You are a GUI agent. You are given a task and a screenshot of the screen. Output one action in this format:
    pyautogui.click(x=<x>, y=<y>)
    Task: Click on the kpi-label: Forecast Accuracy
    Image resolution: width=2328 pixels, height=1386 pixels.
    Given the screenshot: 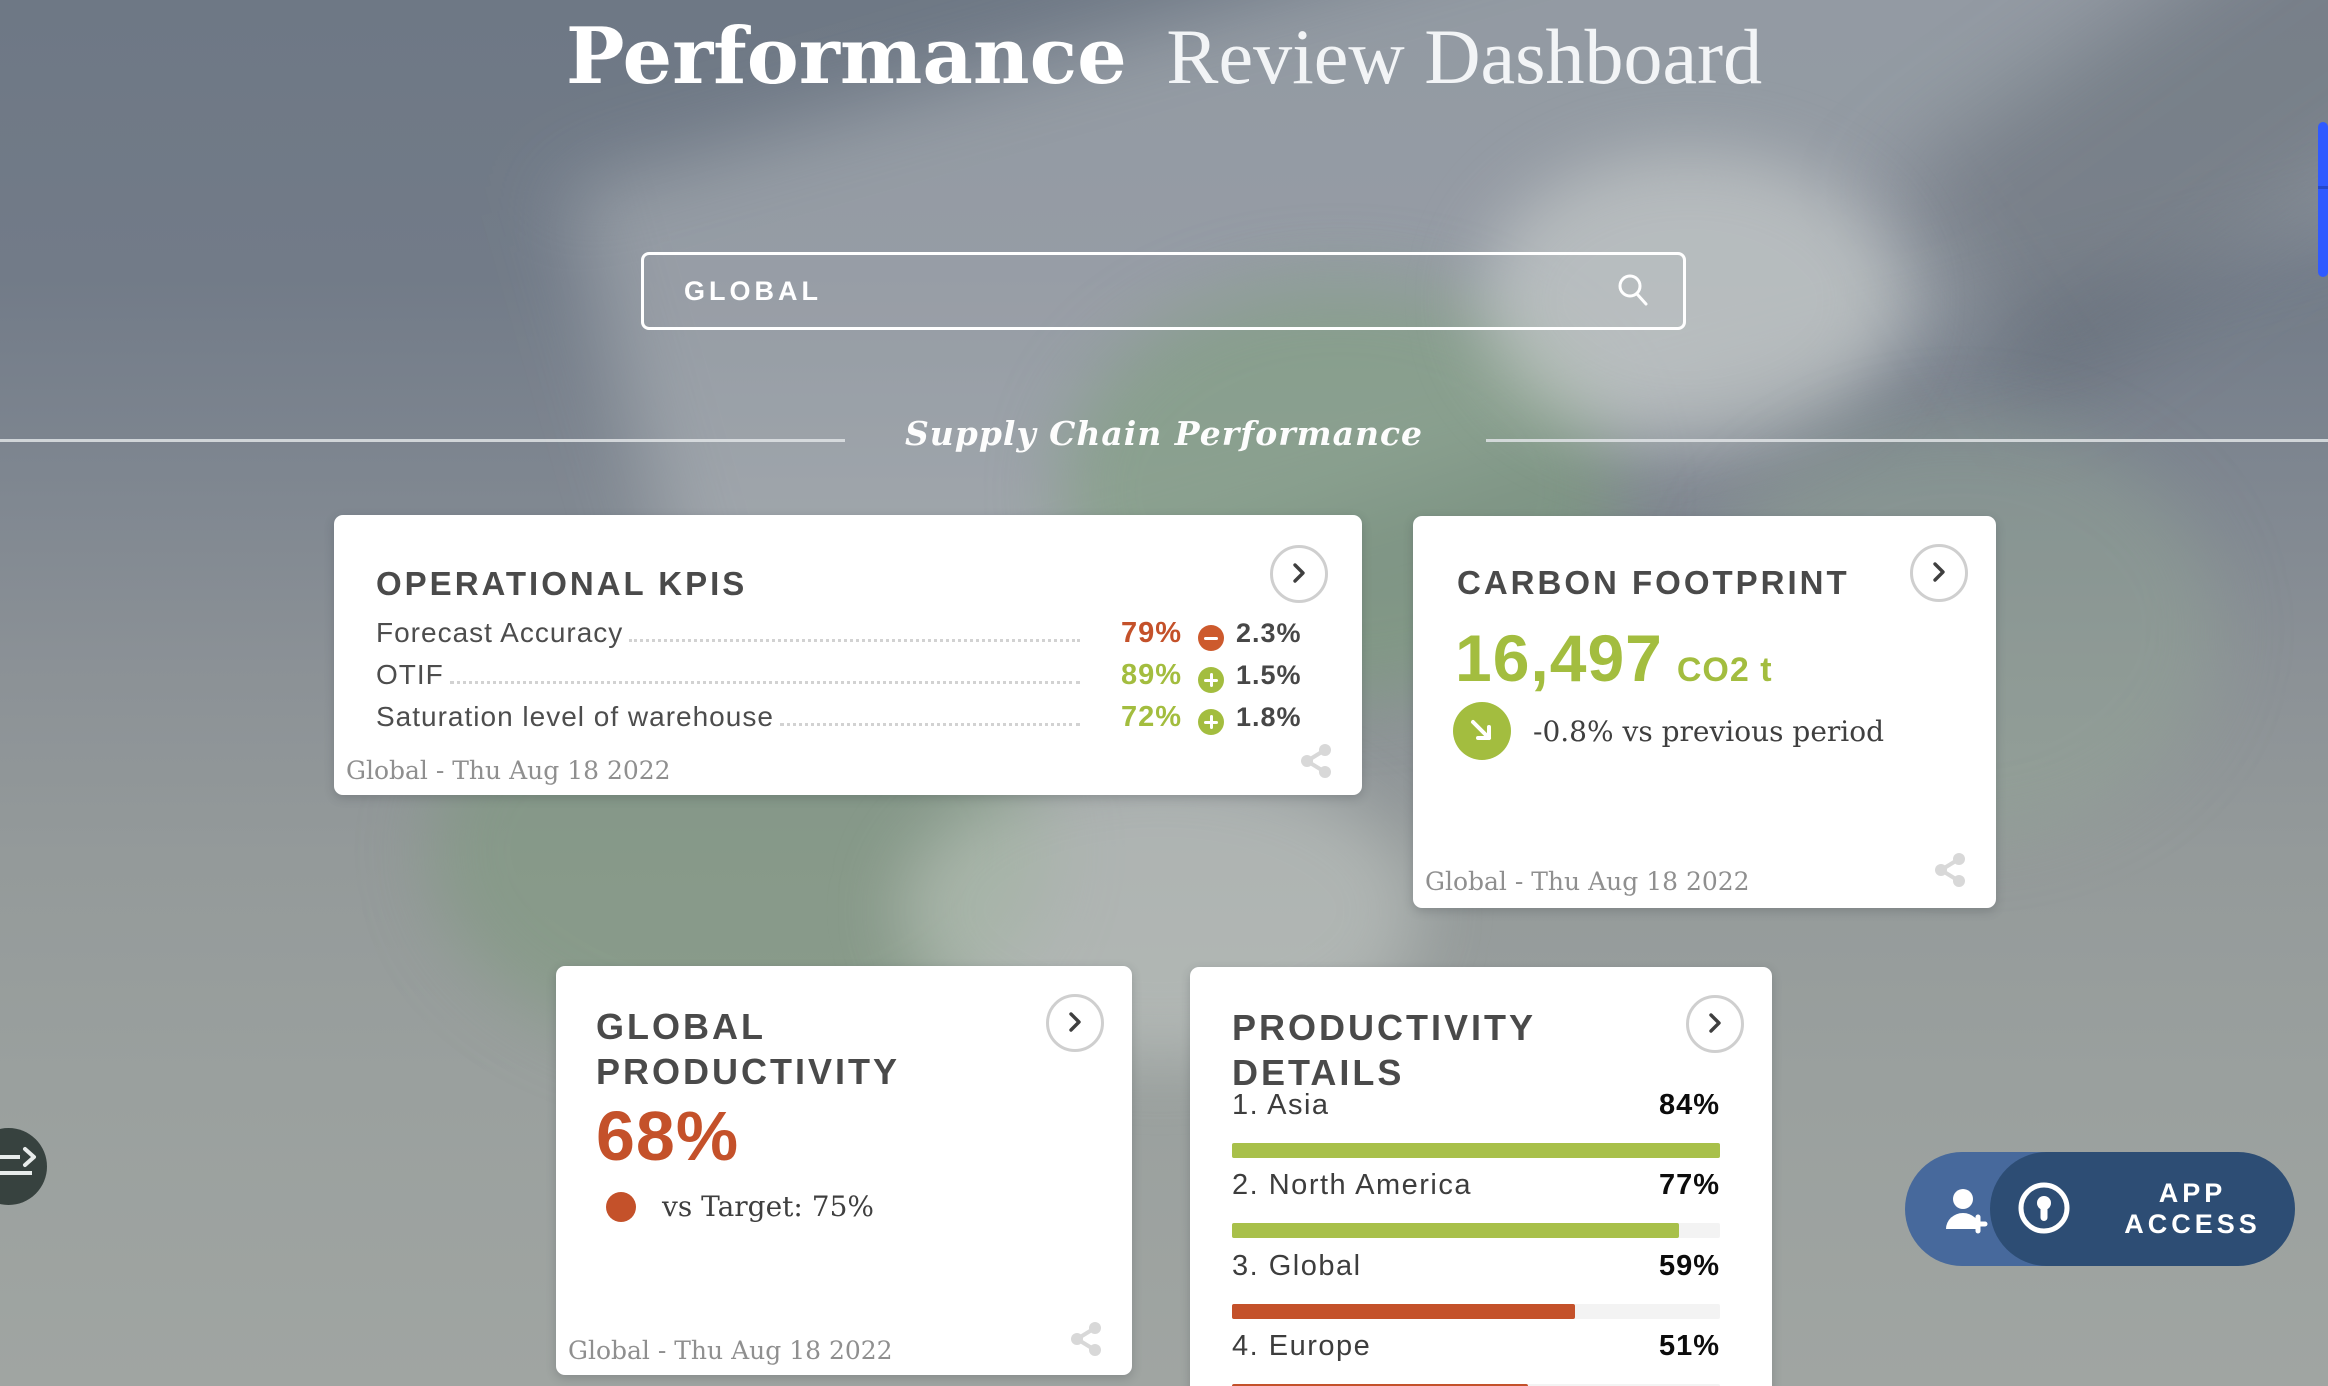 What is the action you would take?
    pyautogui.click(x=500, y=632)
    